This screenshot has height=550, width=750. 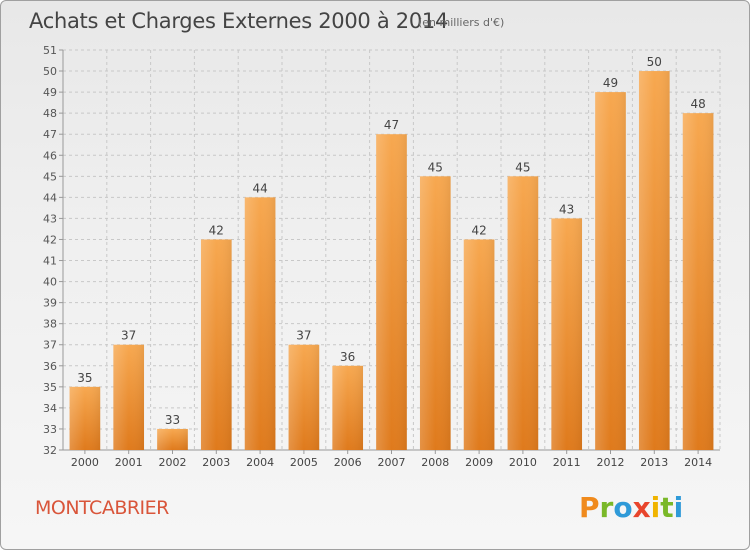 I want to click on x-tick-label: 2005, so click(x=304, y=462).